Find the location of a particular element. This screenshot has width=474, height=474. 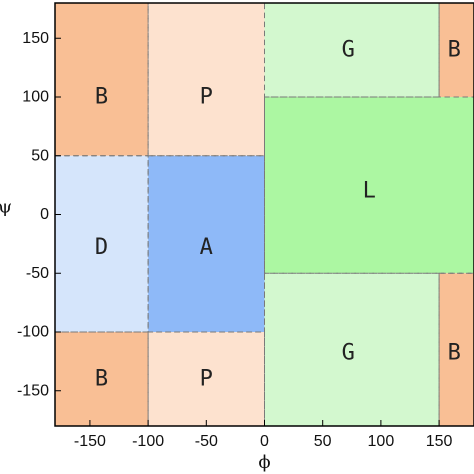

region-boundary-G-top is located at coordinates (352, 50).